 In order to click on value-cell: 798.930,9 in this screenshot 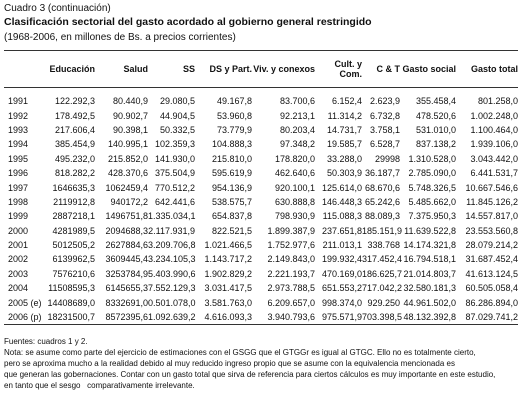, I will do `click(294, 216)`.